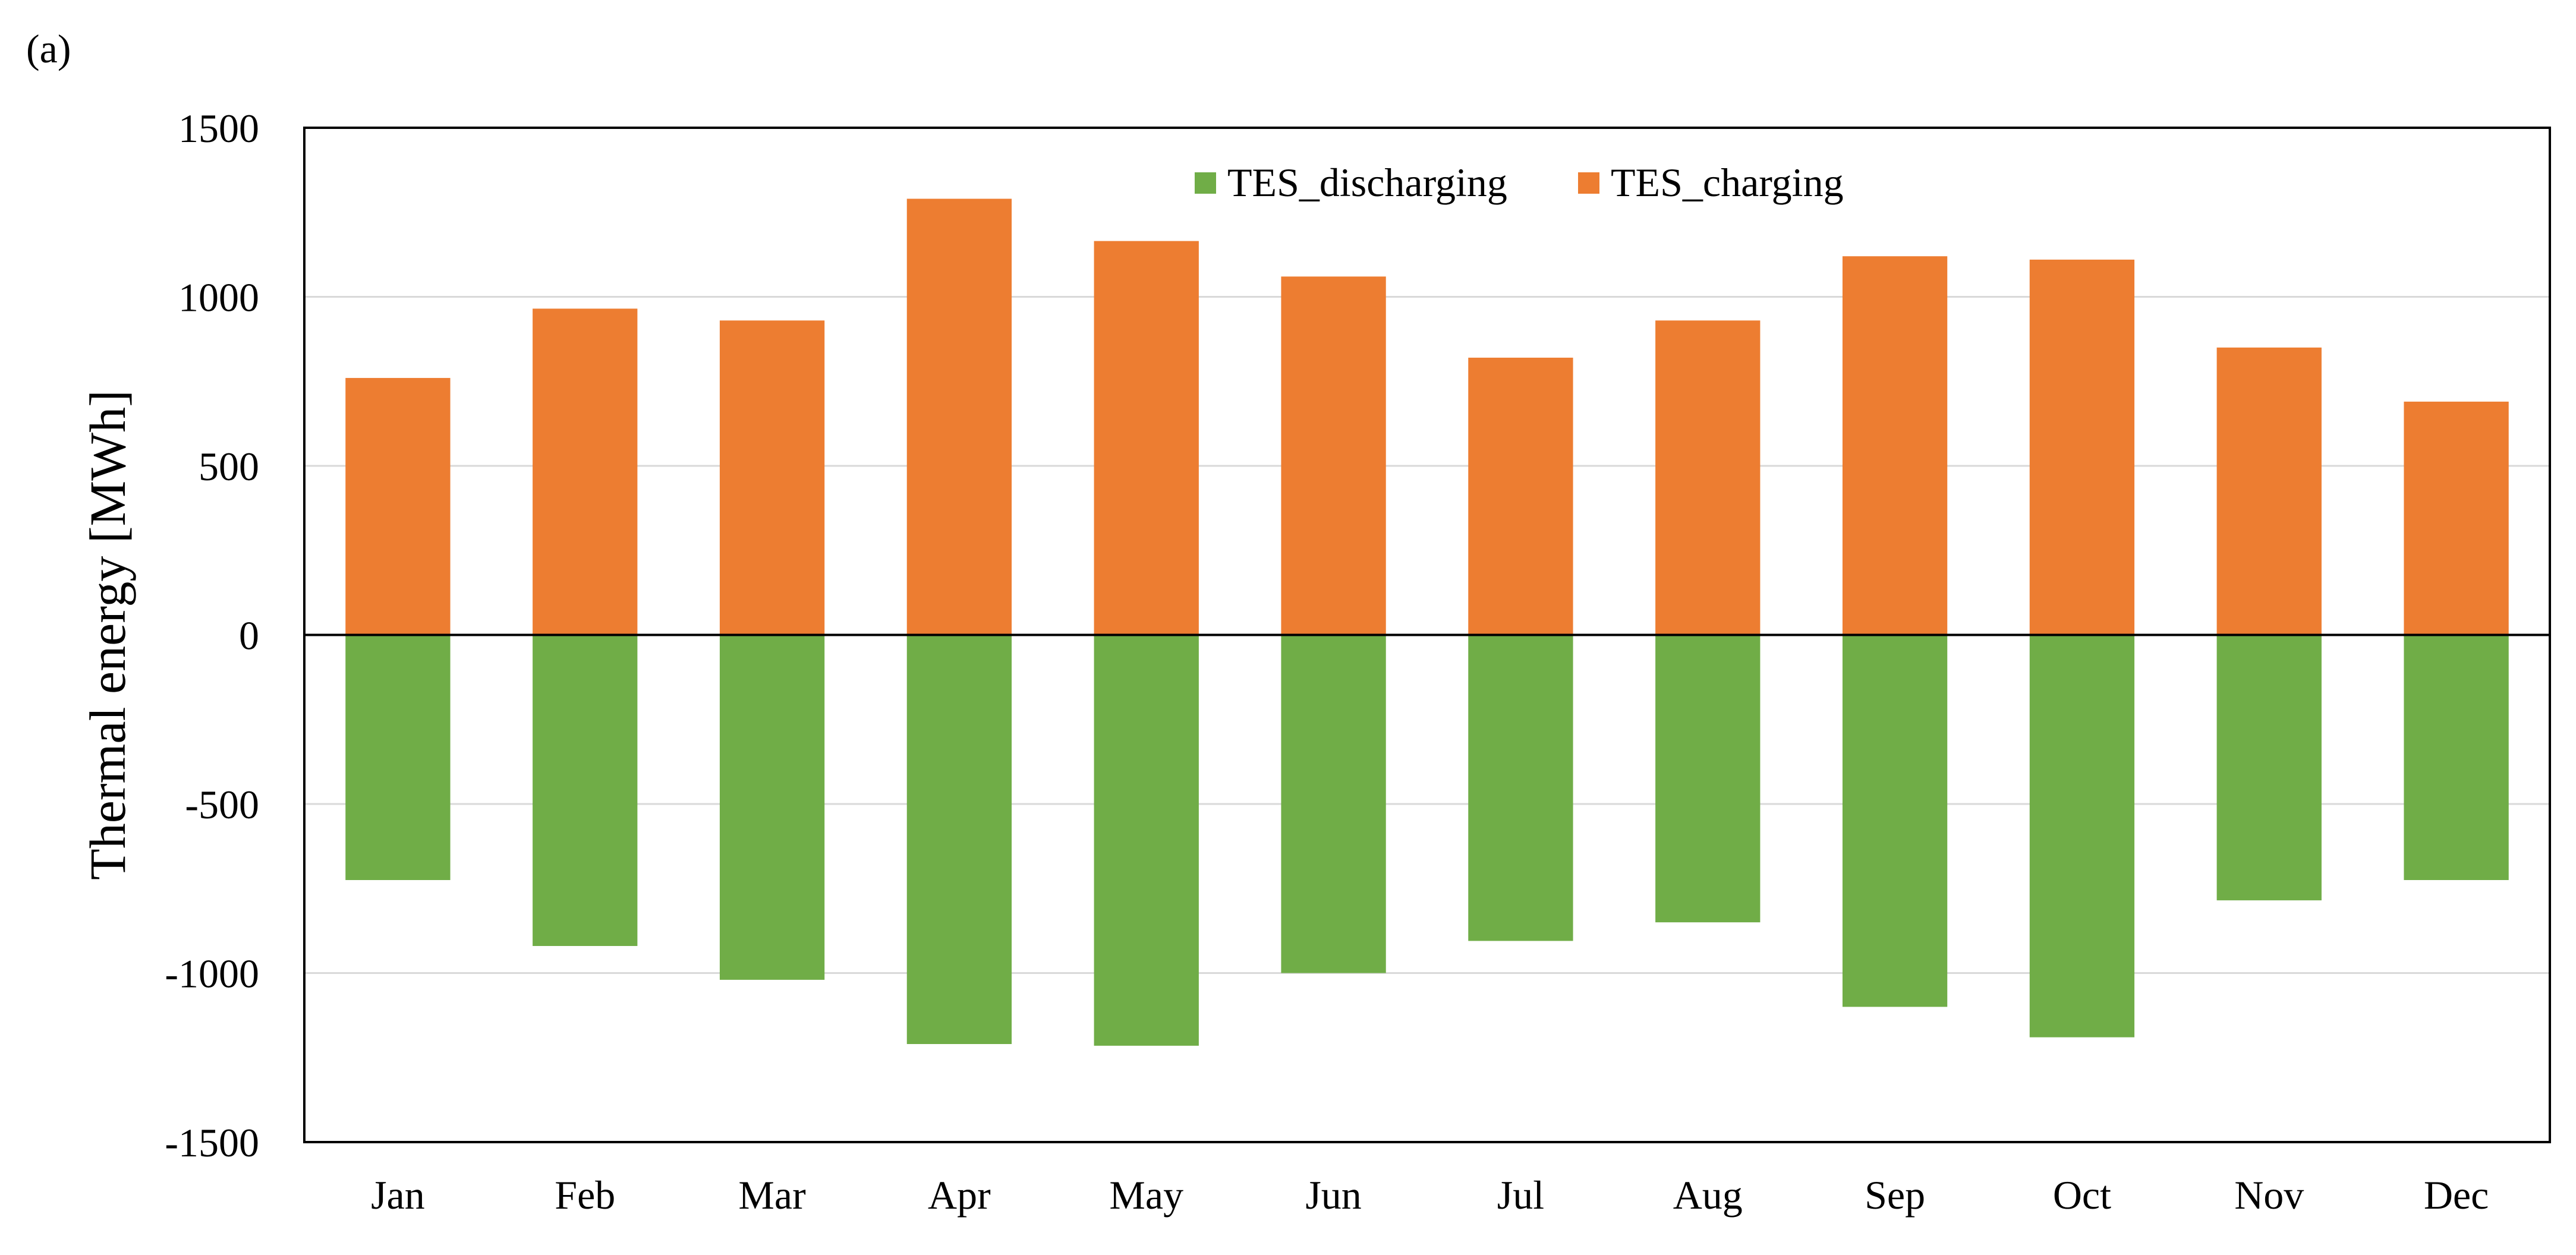 The image size is (2576, 1255). What do you see at coordinates (2269, 1195) in the screenshot?
I see `x-tick-label-nov: Nov` at bounding box center [2269, 1195].